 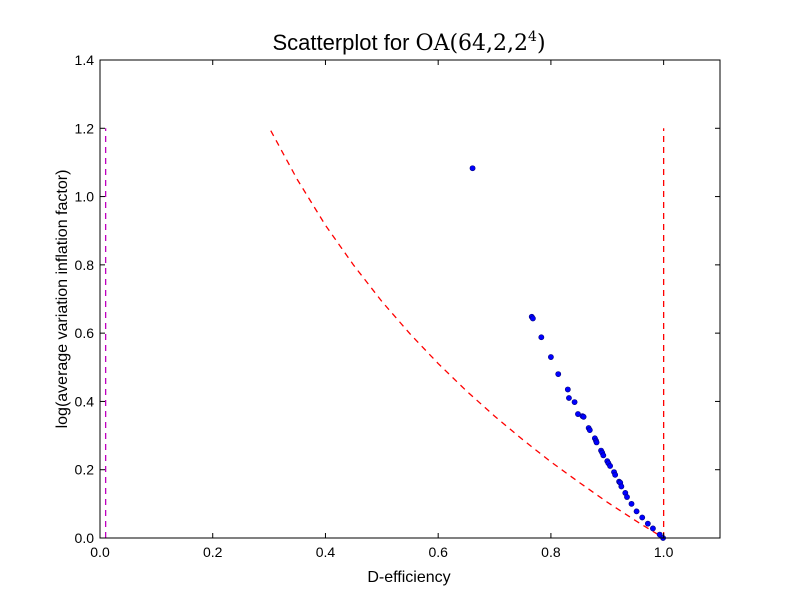 I want to click on y-tick-label: 0.2, so click(x=85, y=470).